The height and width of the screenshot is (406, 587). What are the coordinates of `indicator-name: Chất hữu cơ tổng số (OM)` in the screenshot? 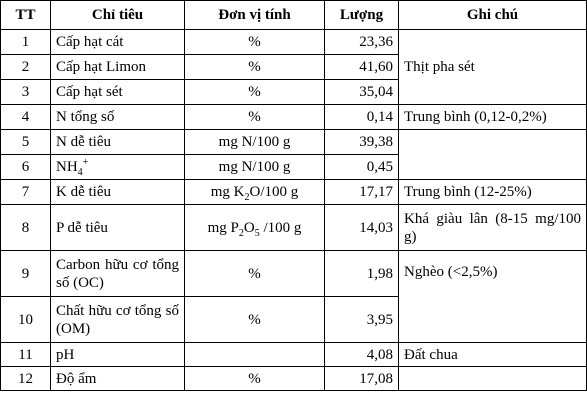 It's located at (117, 319).